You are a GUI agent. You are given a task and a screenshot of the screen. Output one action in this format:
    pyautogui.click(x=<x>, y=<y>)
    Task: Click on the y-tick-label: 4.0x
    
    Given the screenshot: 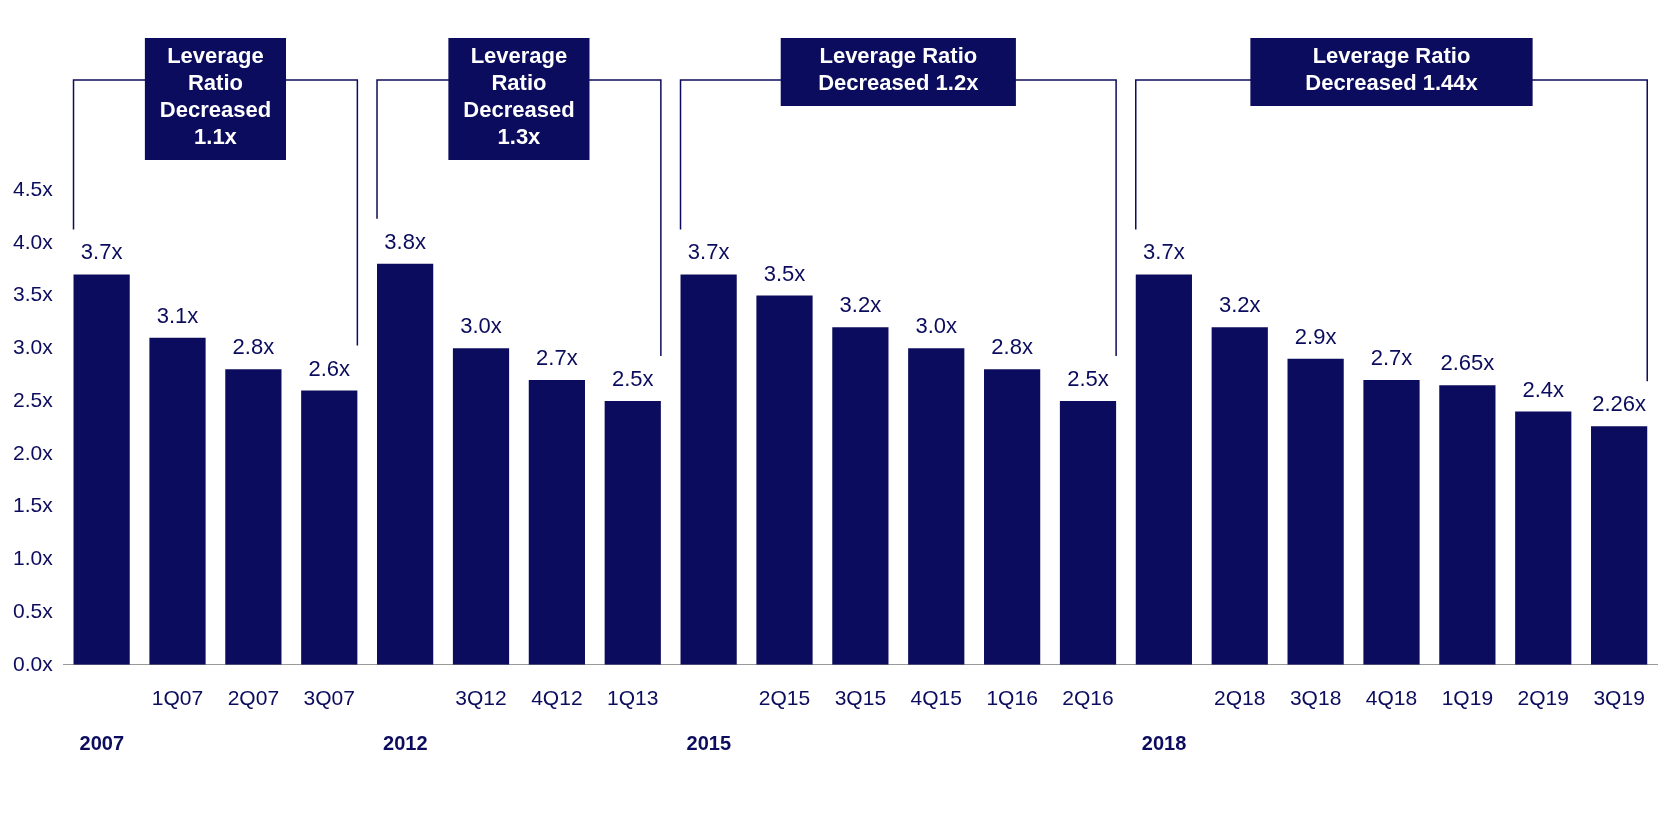 What is the action you would take?
    pyautogui.click(x=33, y=241)
    